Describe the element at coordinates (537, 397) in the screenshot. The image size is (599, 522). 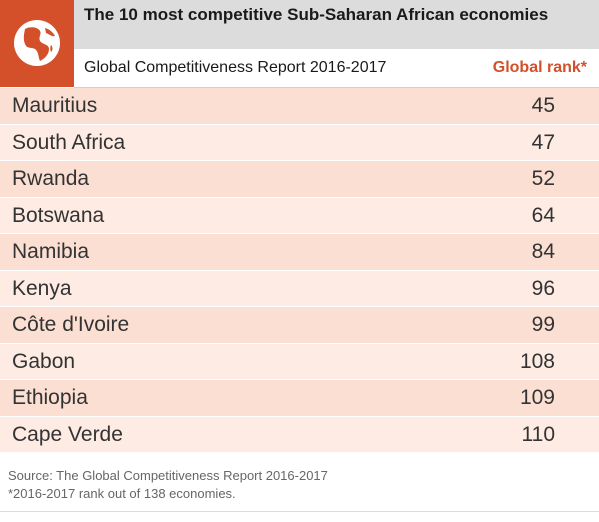
I see `global-rank-value: 109` at that location.